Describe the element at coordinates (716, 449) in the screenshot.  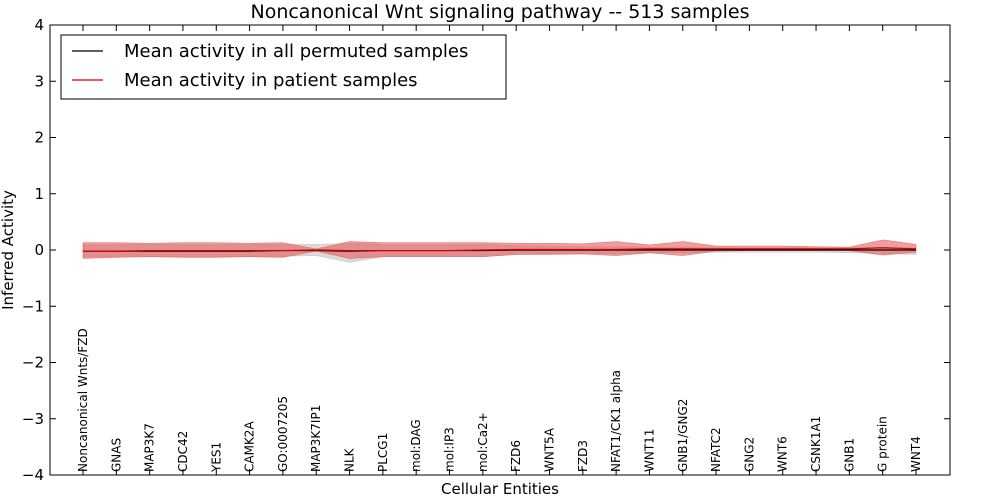
I see `x-category-label: NFATC2` at that location.